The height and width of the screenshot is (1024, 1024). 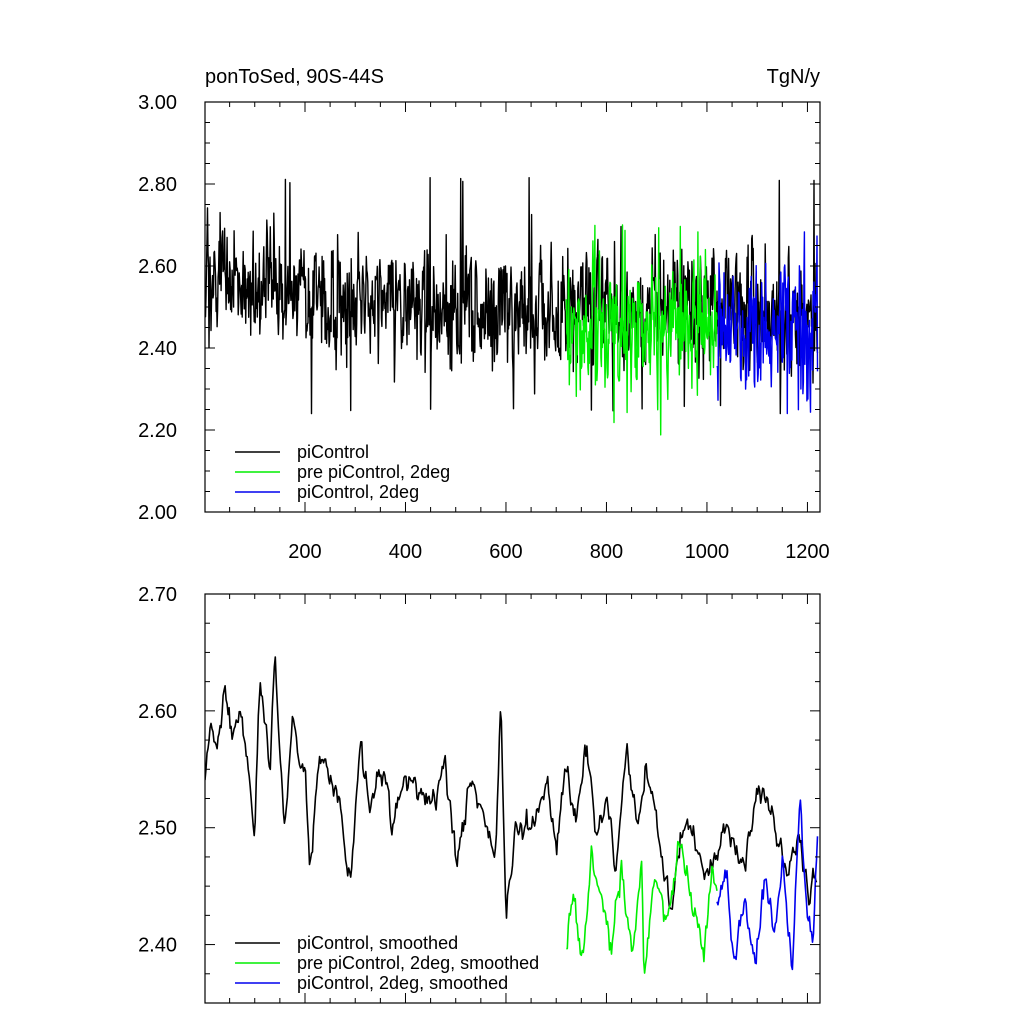 I want to click on top-x-tick-label: 600, so click(x=505, y=552).